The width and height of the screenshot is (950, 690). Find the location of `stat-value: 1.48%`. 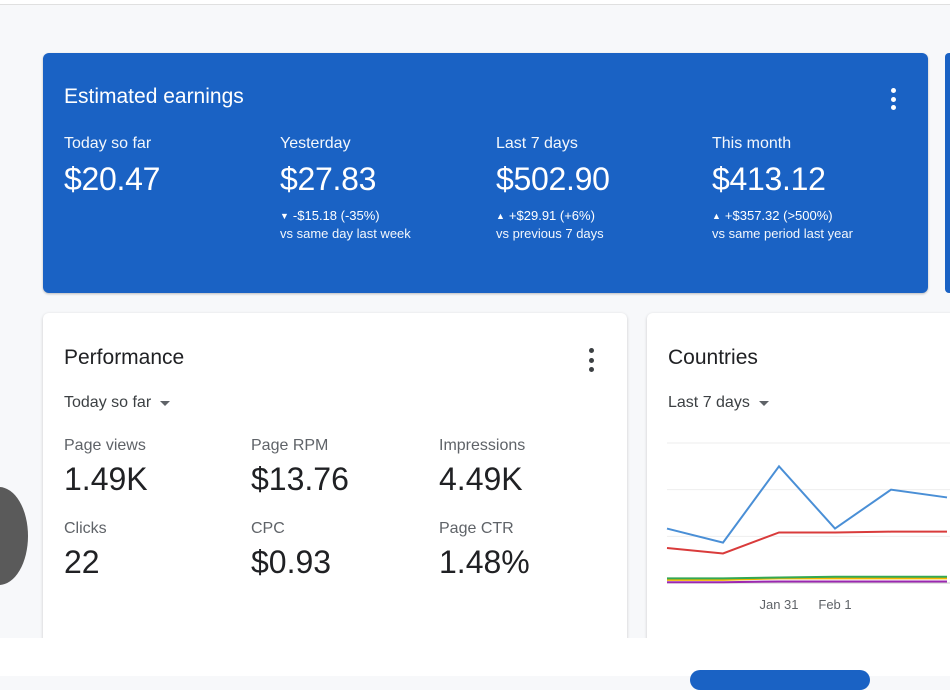

stat-value: 1.48% is located at coordinates (484, 562).